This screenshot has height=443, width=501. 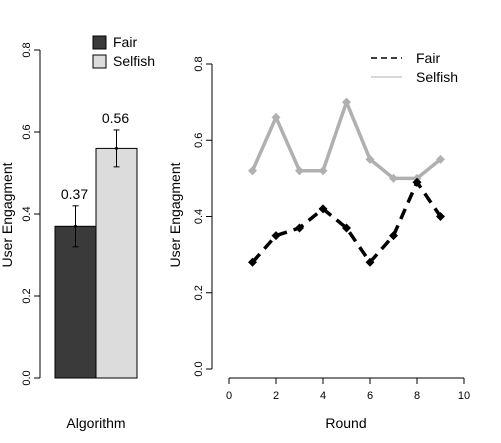 I want to click on line-x-tick-label: 0, so click(x=229, y=396).